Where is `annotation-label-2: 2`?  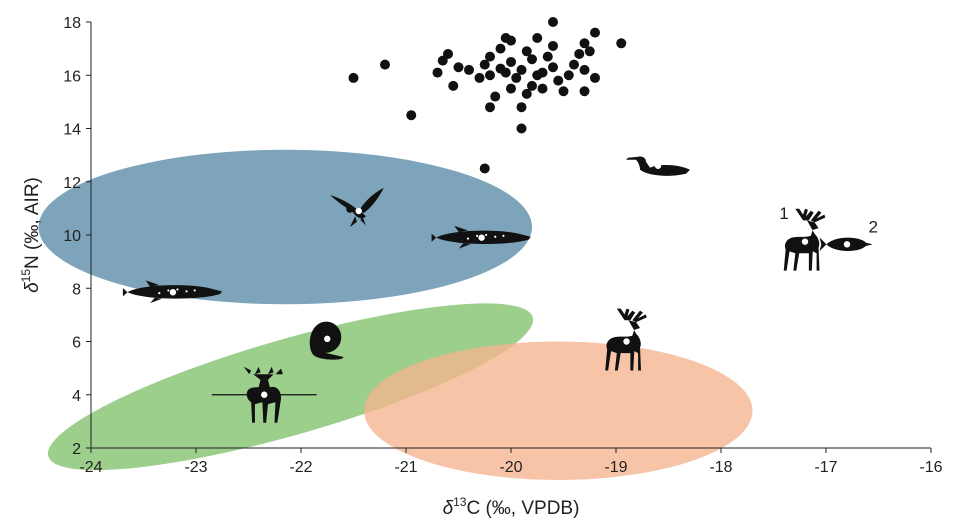
annotation-label-2: 2 is located at coordinates (873, 226).